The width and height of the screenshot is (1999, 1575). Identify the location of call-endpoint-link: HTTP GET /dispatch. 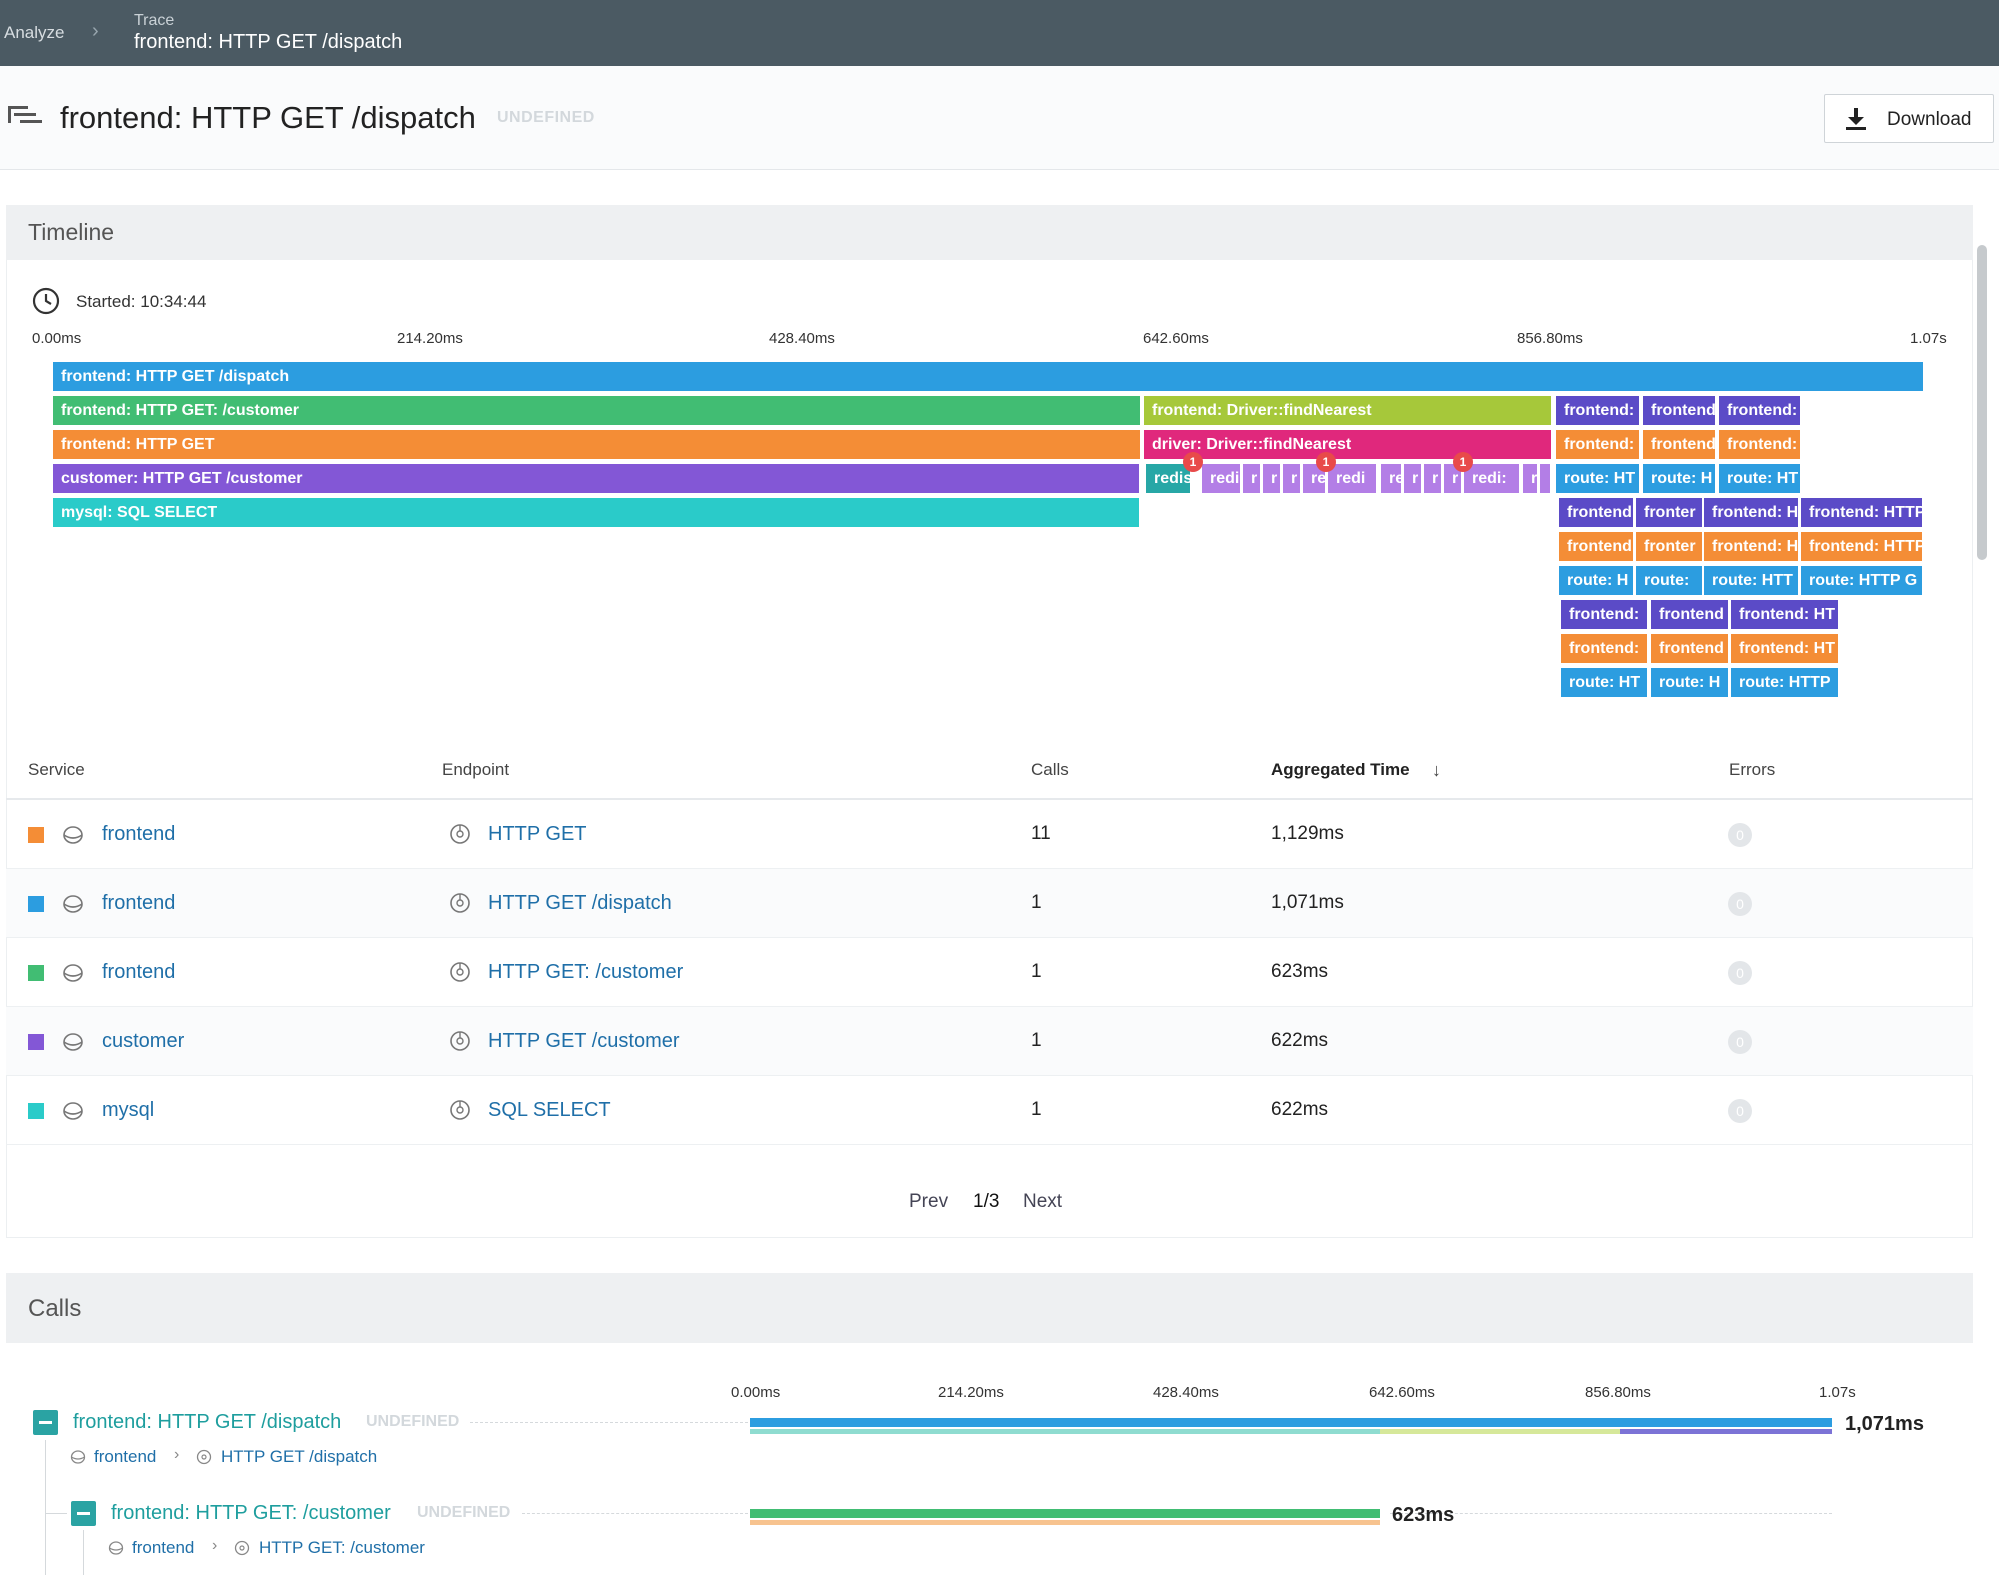
(299, 1456).